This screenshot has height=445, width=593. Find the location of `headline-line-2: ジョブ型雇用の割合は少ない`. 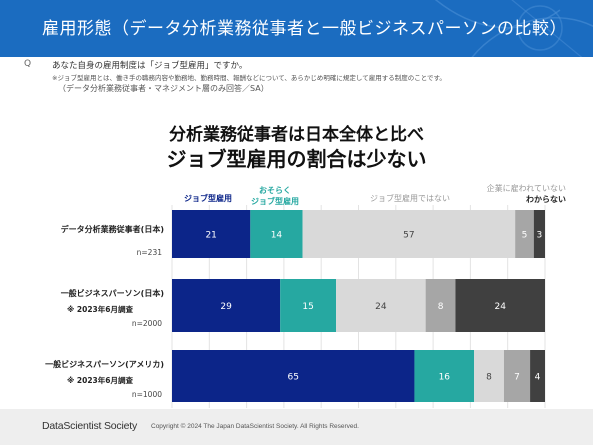

headline-line-2: ジョブ型雇用の割合は少ない is located at coordinates (296, 159).